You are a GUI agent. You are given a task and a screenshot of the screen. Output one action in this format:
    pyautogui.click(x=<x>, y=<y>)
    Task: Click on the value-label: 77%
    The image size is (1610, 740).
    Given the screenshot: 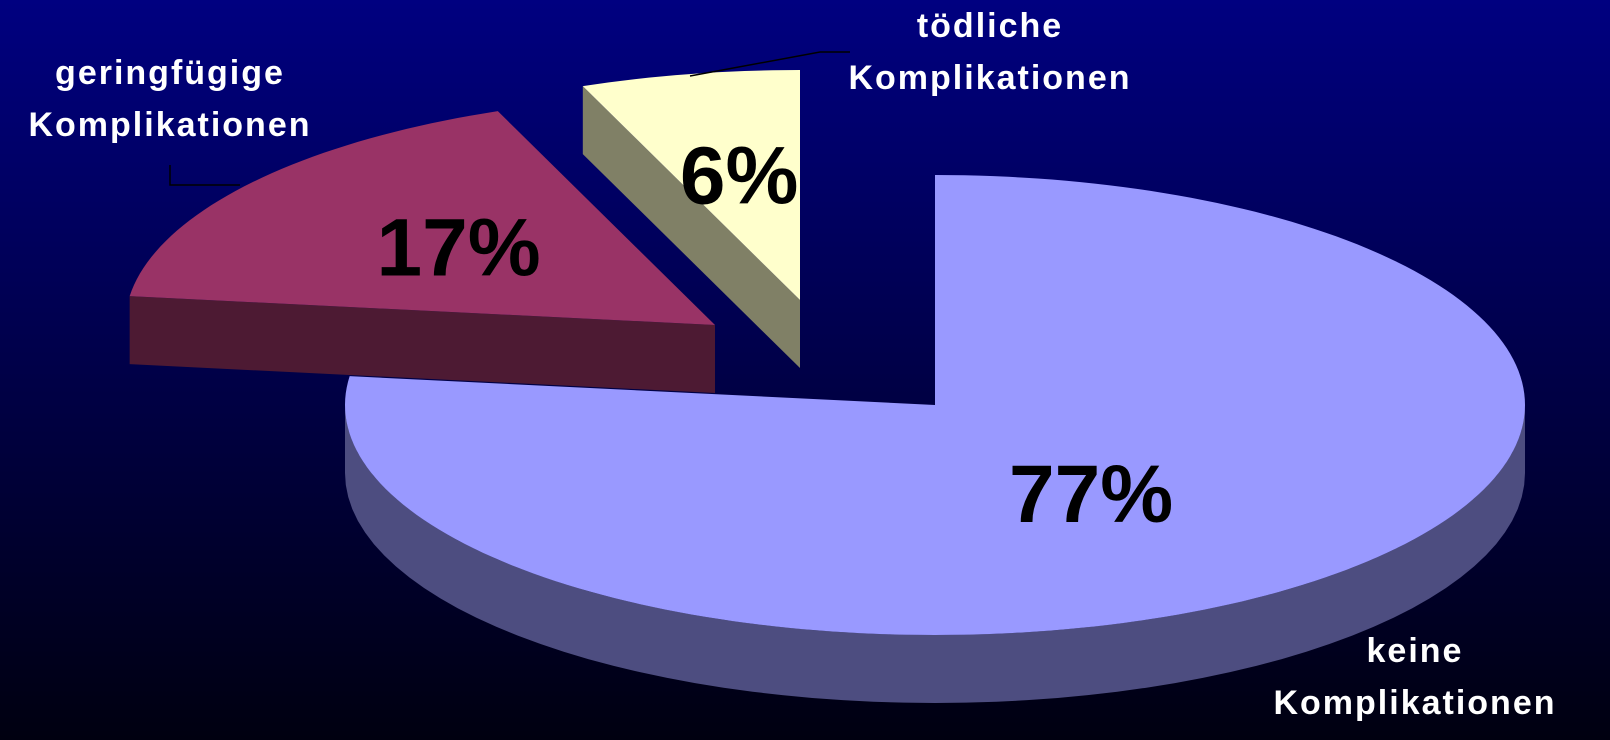 What is the action you would take?
    pyautogui.click(x=1091, y=494)
    